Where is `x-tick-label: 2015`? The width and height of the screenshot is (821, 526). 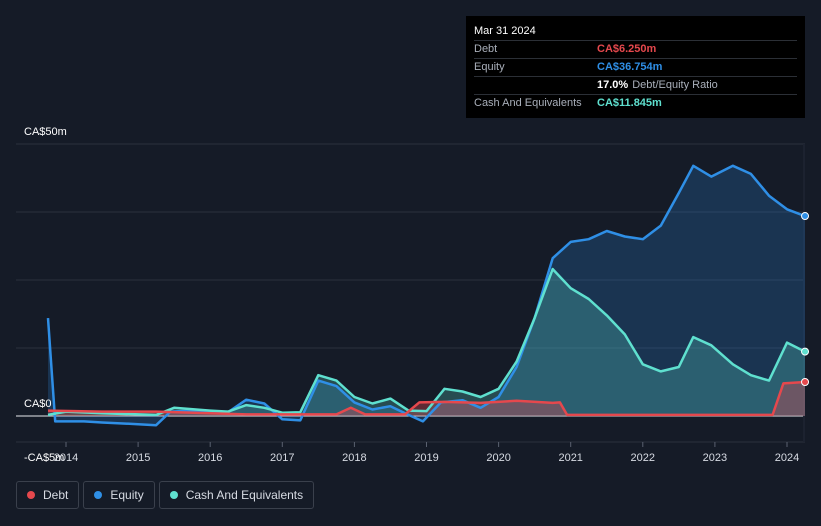 x-tick-label: 2015 is located at coordinates (138, 458).